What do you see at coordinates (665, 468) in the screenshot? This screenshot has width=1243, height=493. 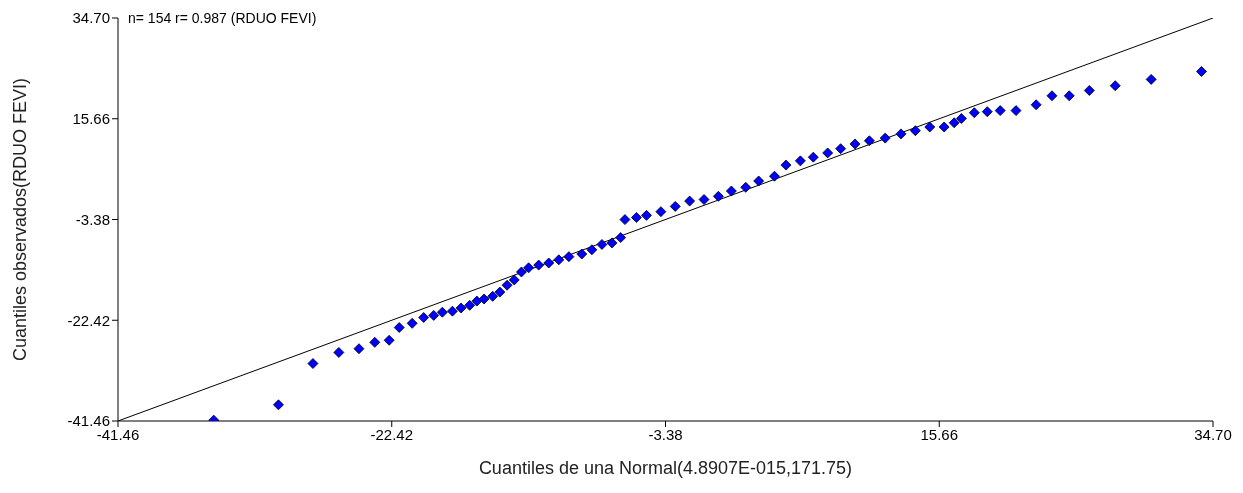 I see `x-axis-title: Cuantiles de una Normal(4.8907E-015,171.75)` at bounding box center [665, 468].